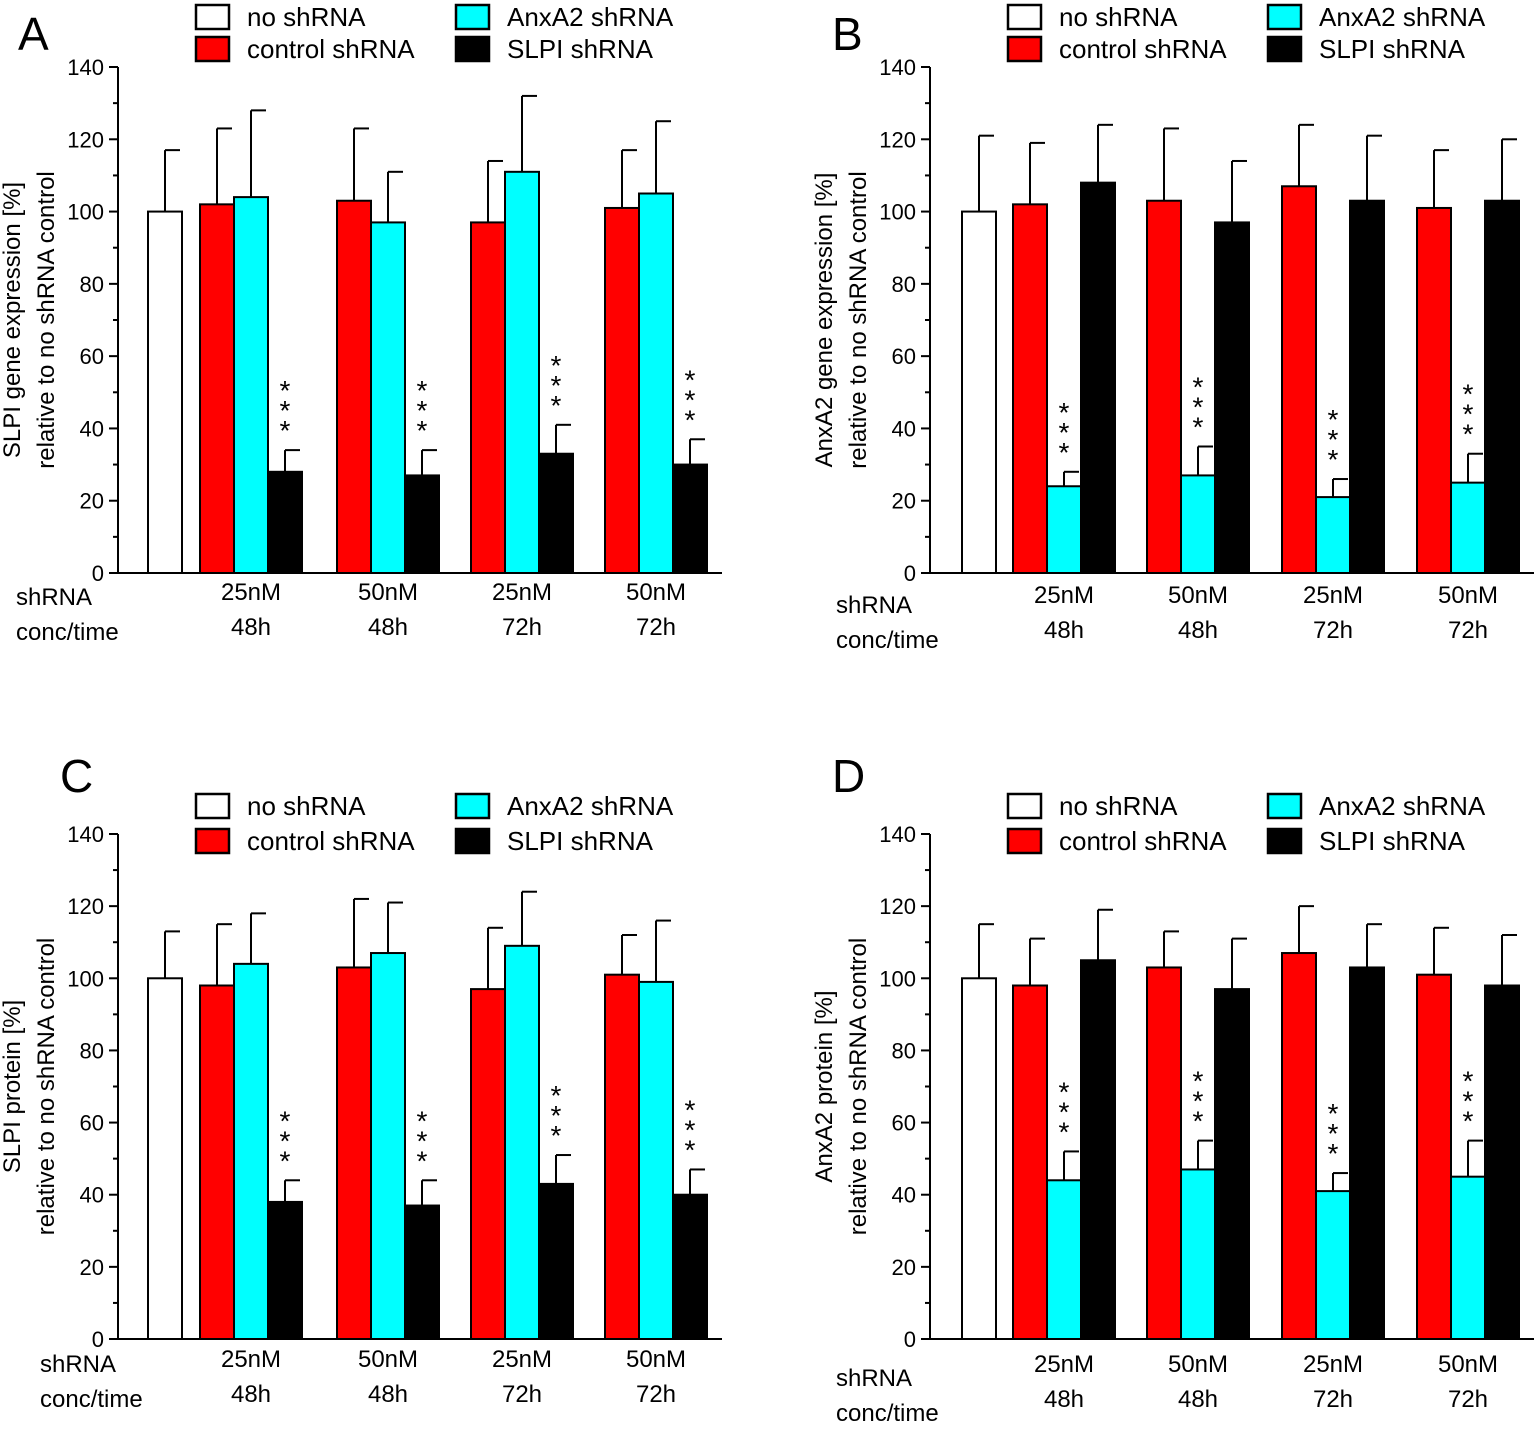 This screenshot has width=1535, height=1431. What do you see at coordinates (1284, 841) in the screenshot?
I see `legend-swatch-slpi` at bounding box center [1284, 841].